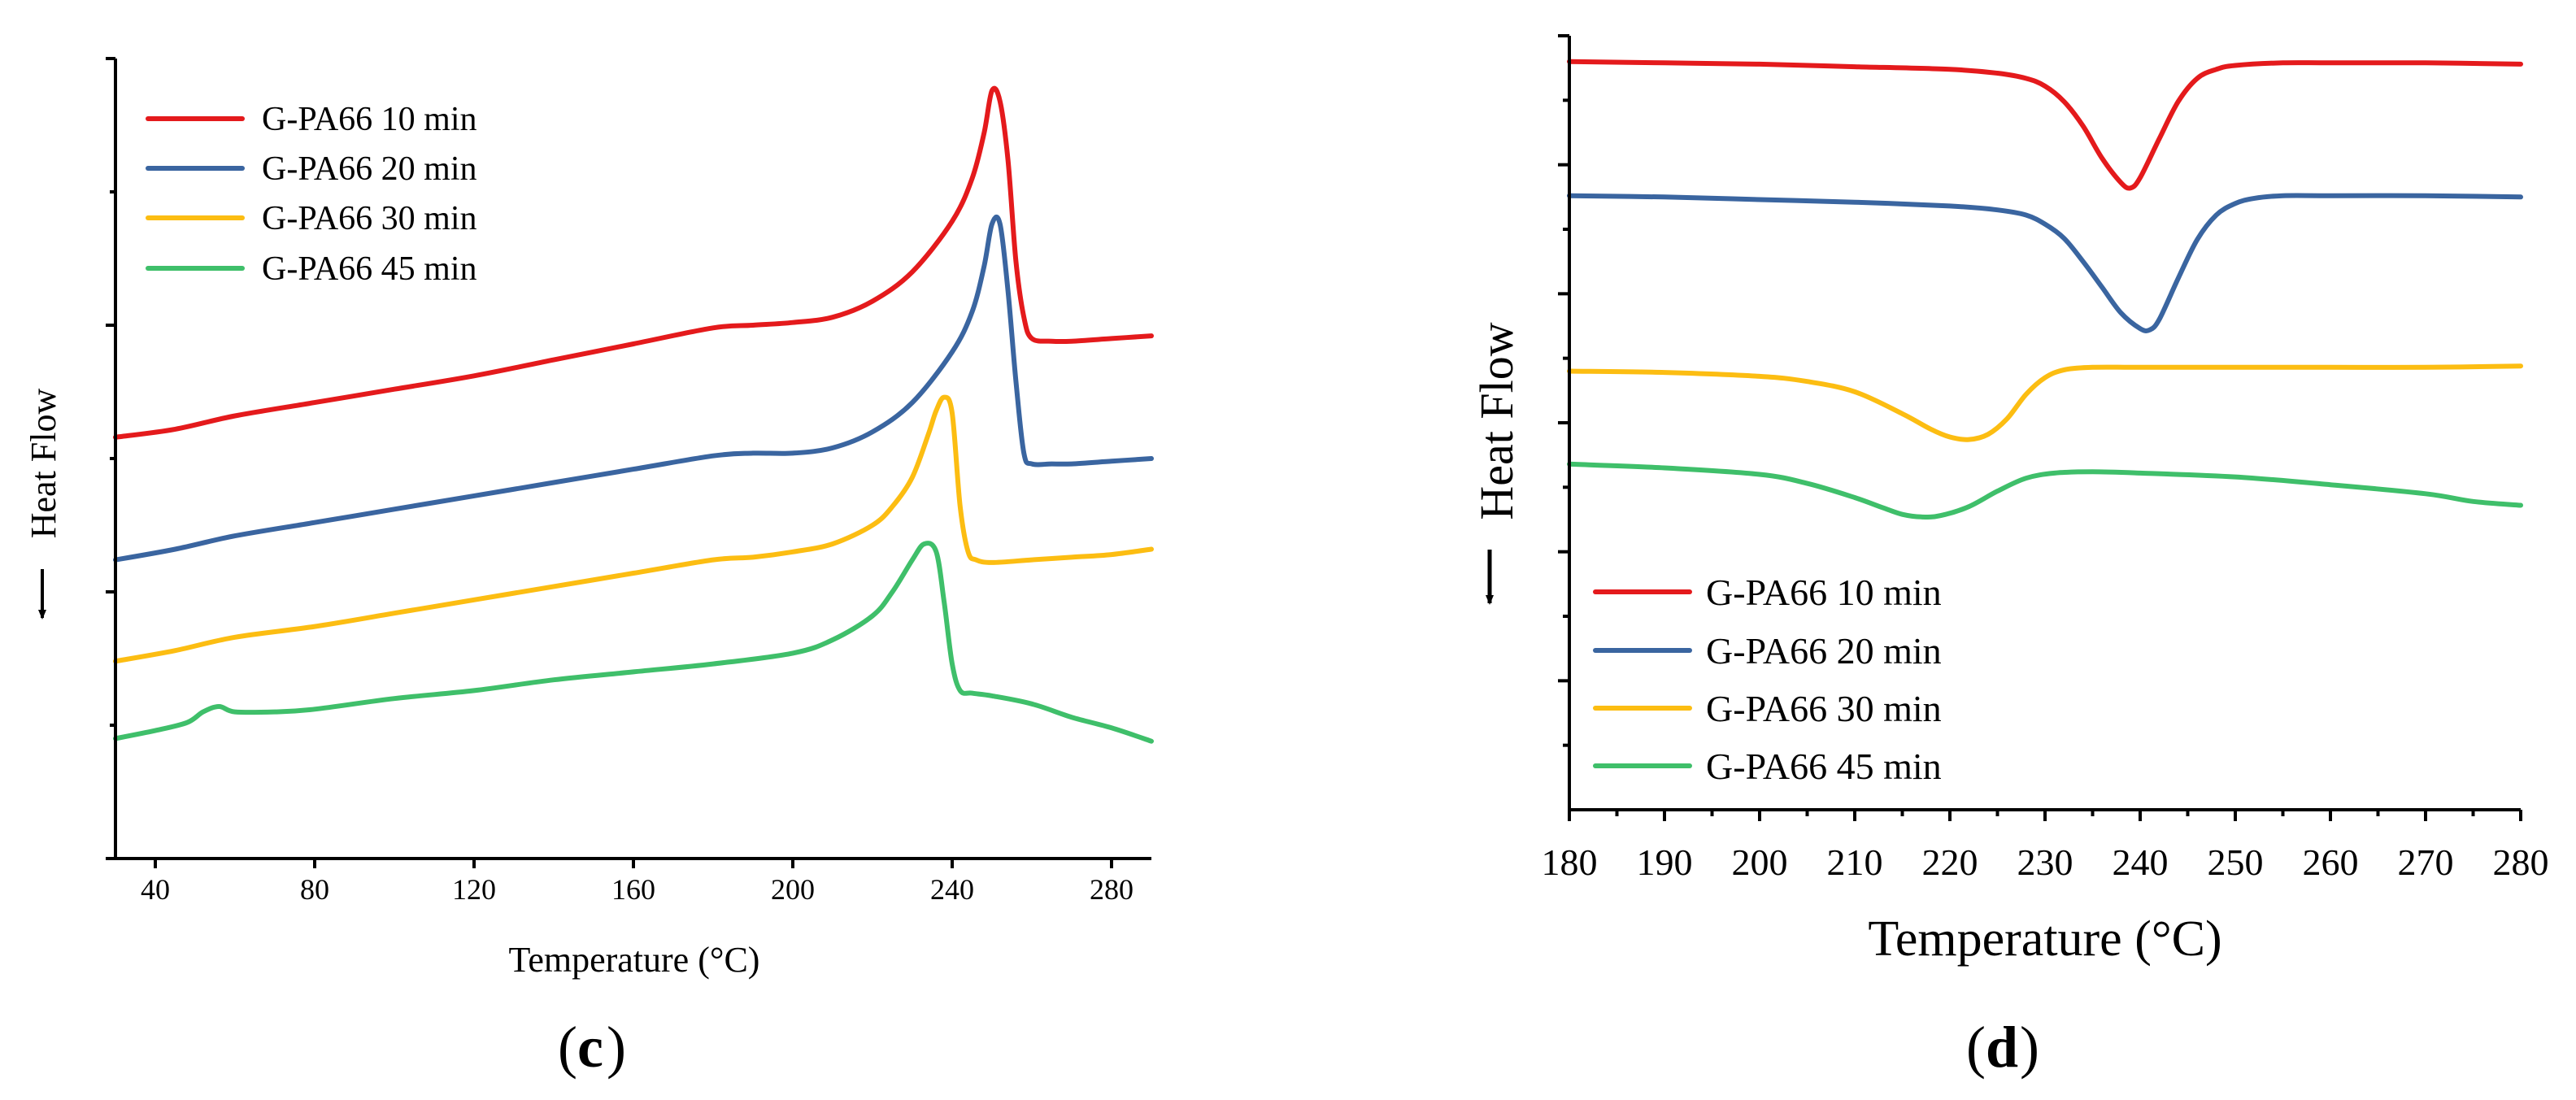 This screenshot has height=1100, width=2576. Describe the element at coordinates (568, 1047) in the screenshot. I see `chart-c-panel-open-paren: (` at that location.